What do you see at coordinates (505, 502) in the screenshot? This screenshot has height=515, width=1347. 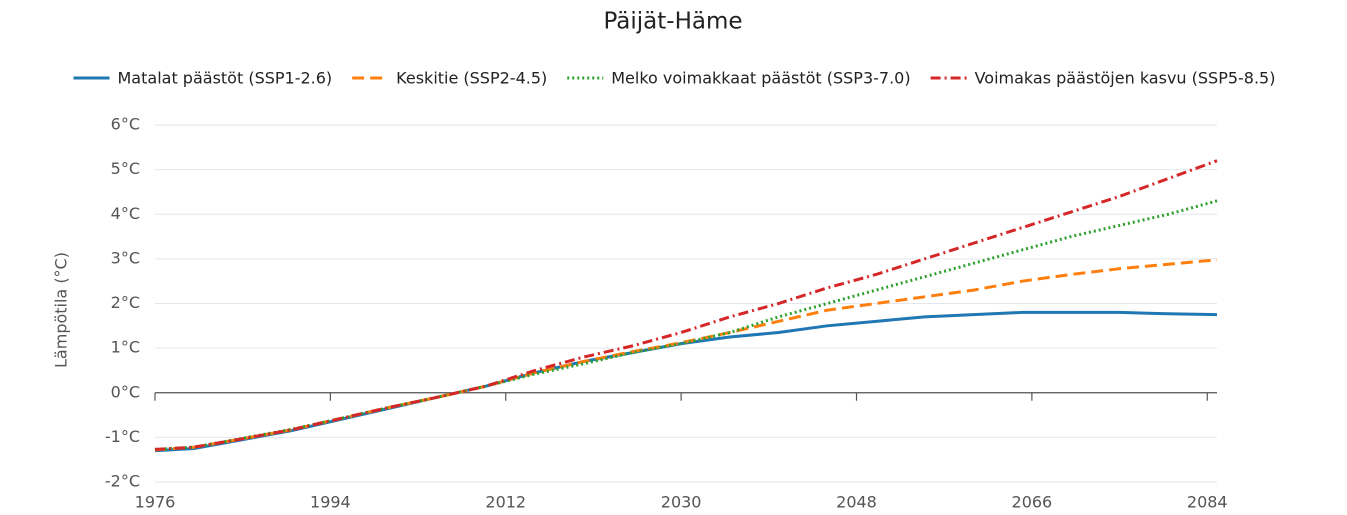 I see `x-tick-label: 2012` at bounding box center [505, 502].